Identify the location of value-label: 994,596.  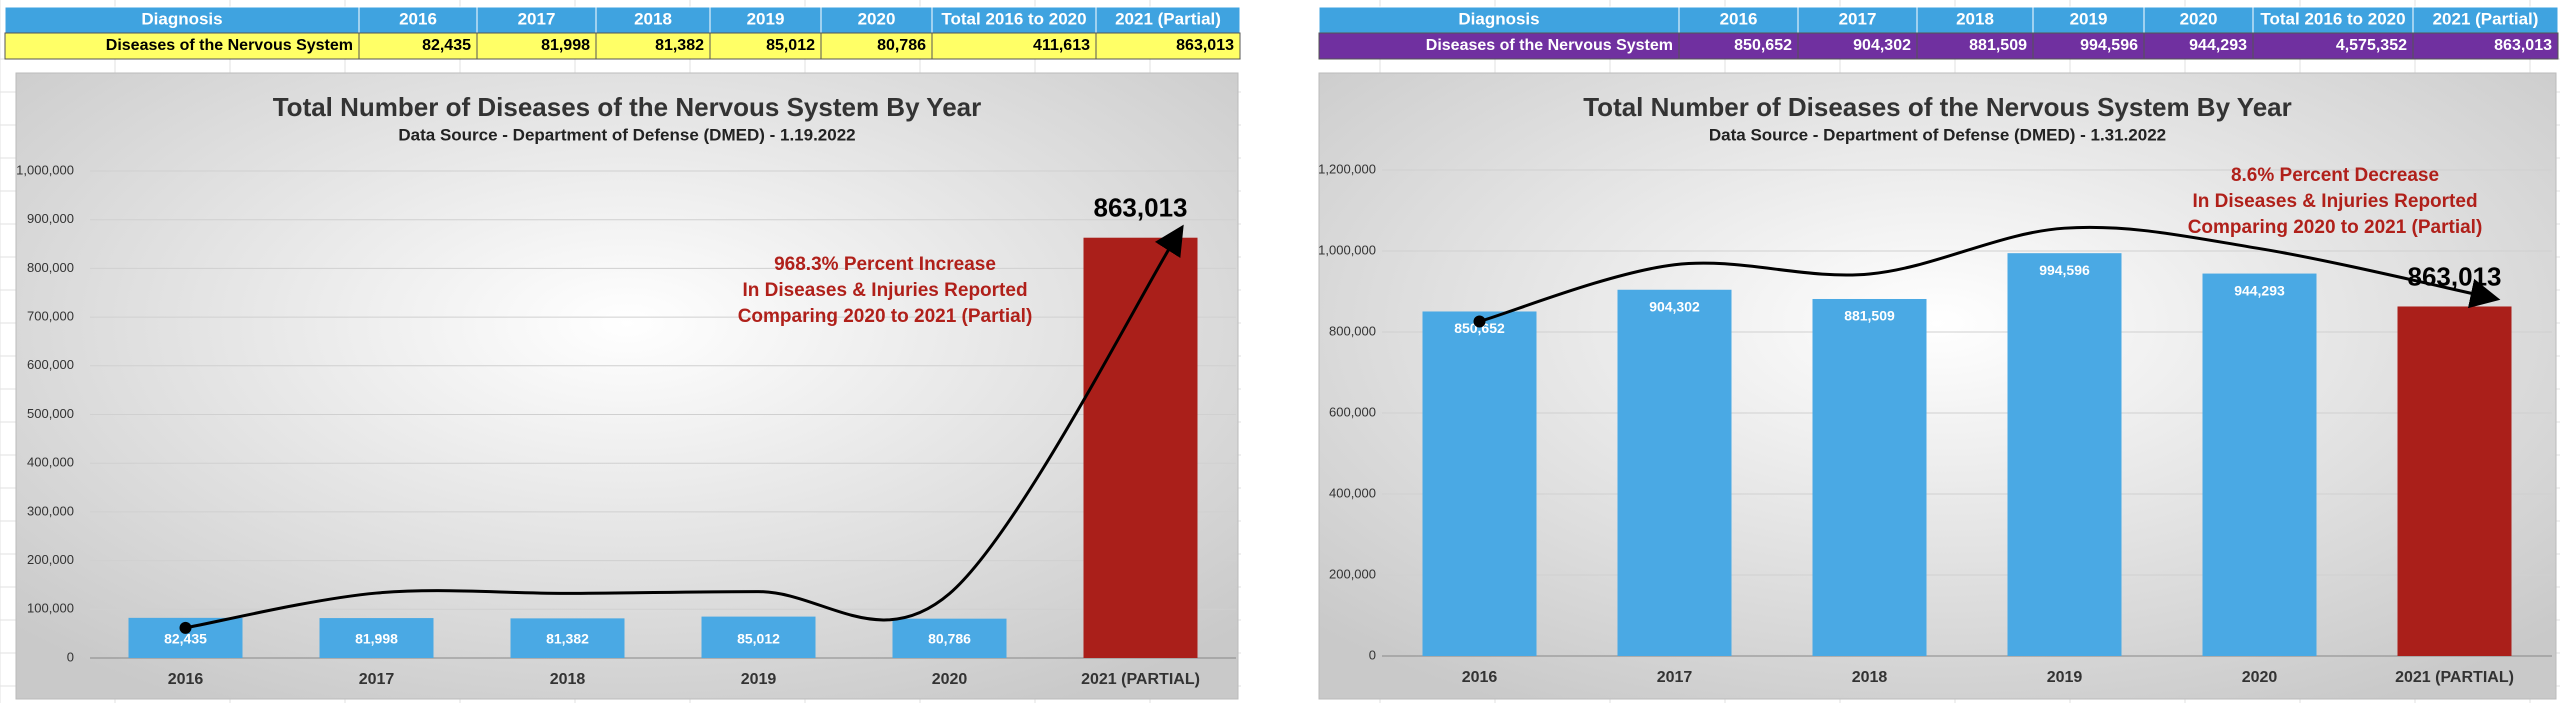
(2064, 270).